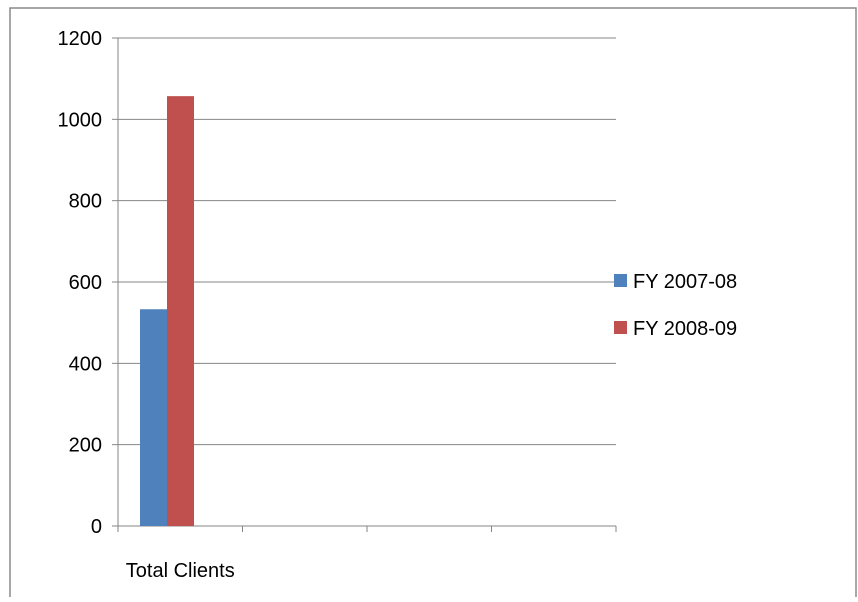  Describe the element at coordinates (180, 571) in the screenshot. I see `x-tick-label: Total Clients` at that location.